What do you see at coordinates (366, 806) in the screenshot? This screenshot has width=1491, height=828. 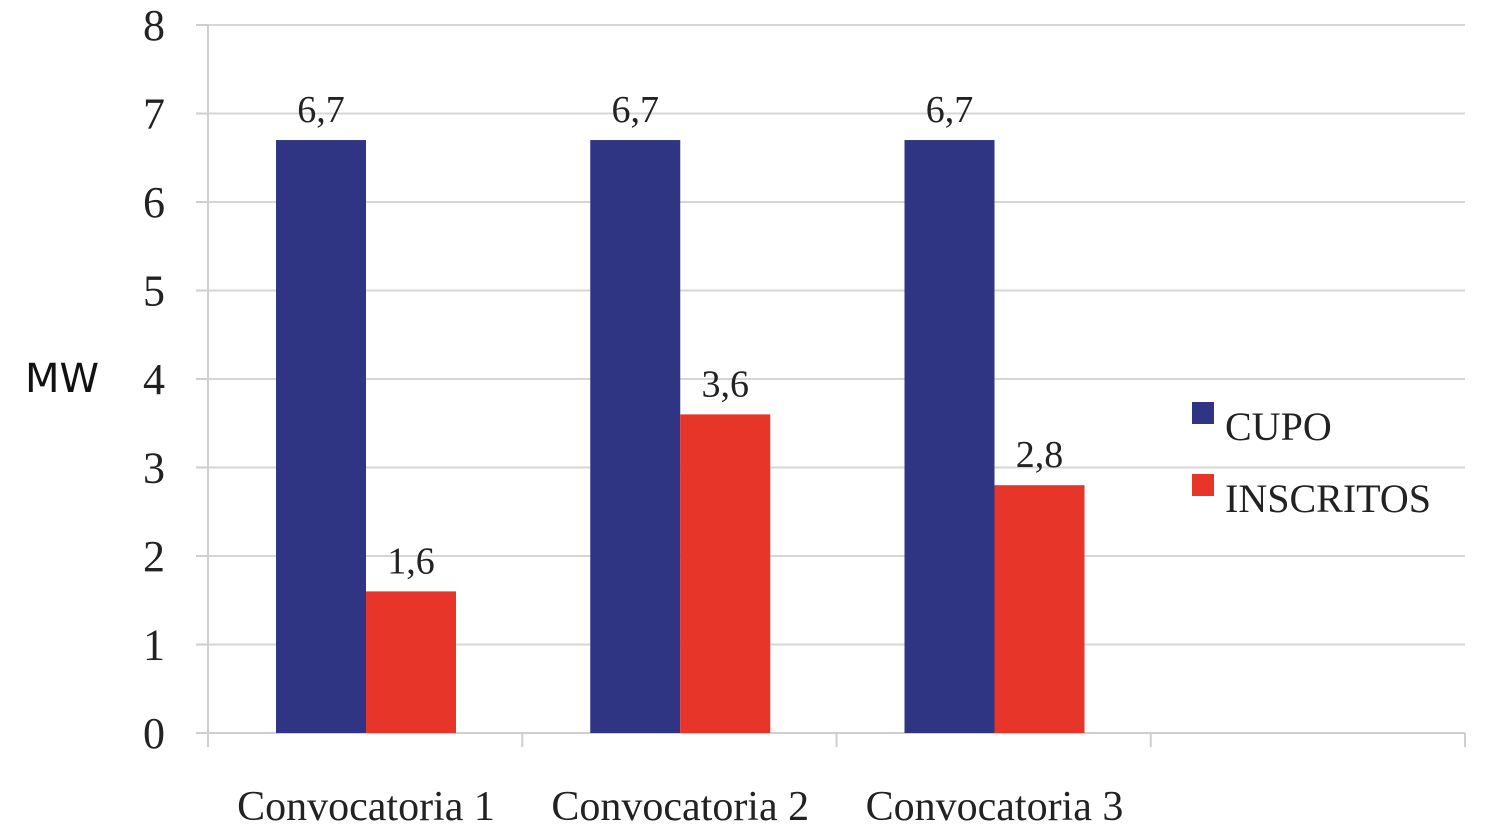 I see `category-label: Convocatoria 1` at bounding box center [366, 806].